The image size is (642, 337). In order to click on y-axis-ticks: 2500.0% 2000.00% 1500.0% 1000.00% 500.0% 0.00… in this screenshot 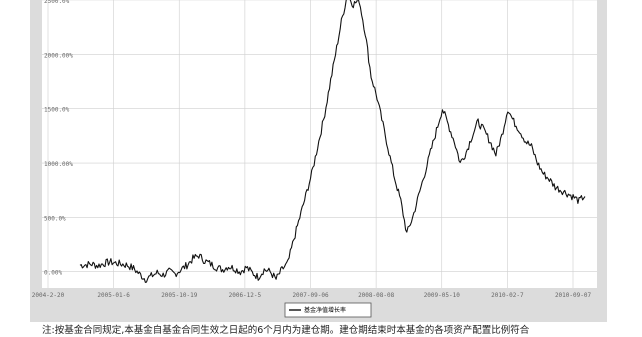, I will do `click(58, 138)`.